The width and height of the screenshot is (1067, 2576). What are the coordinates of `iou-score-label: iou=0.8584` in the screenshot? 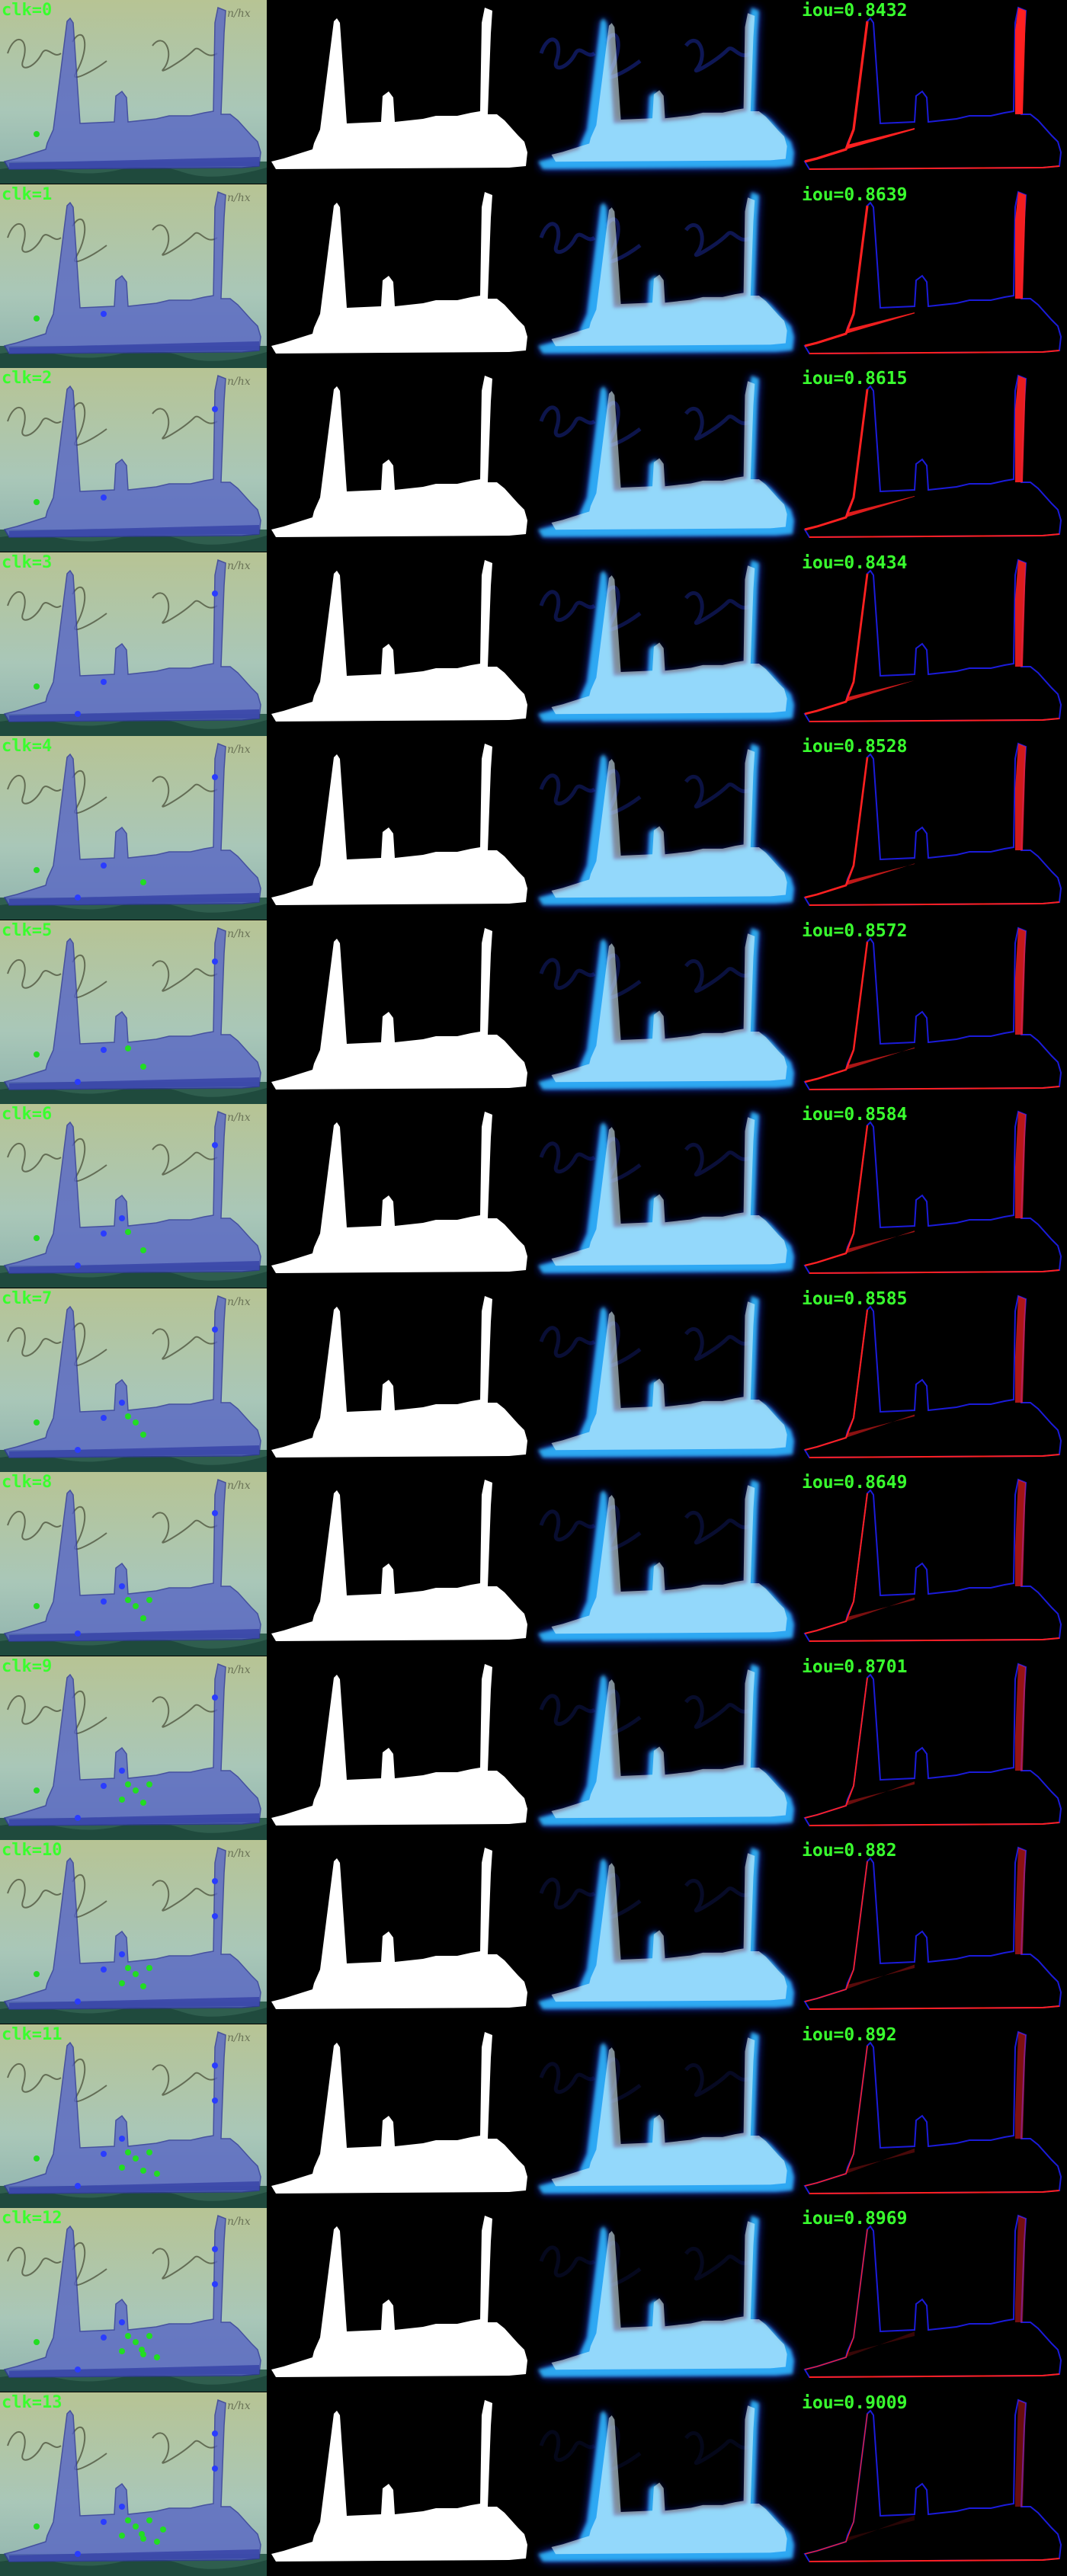 It's located at (855, 1115).